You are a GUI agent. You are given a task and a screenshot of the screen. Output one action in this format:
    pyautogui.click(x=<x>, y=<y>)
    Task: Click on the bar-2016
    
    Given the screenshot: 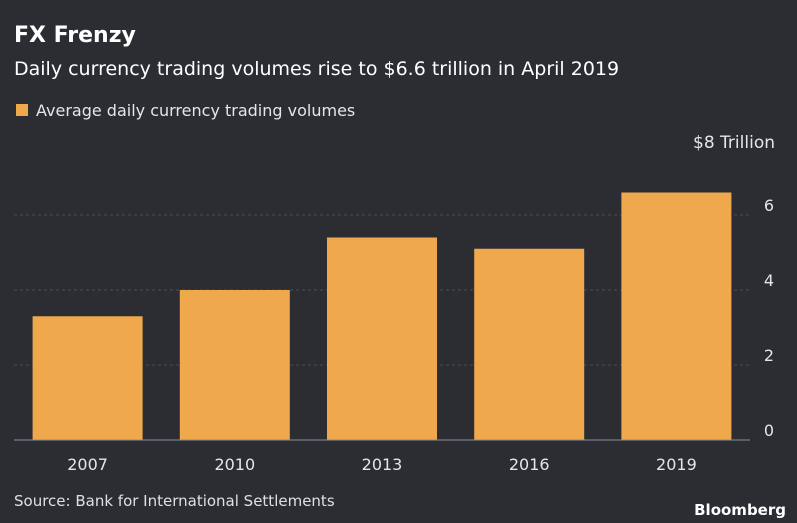 What is the action you would take?
    pyautogui.click(x=529, y=344)
    